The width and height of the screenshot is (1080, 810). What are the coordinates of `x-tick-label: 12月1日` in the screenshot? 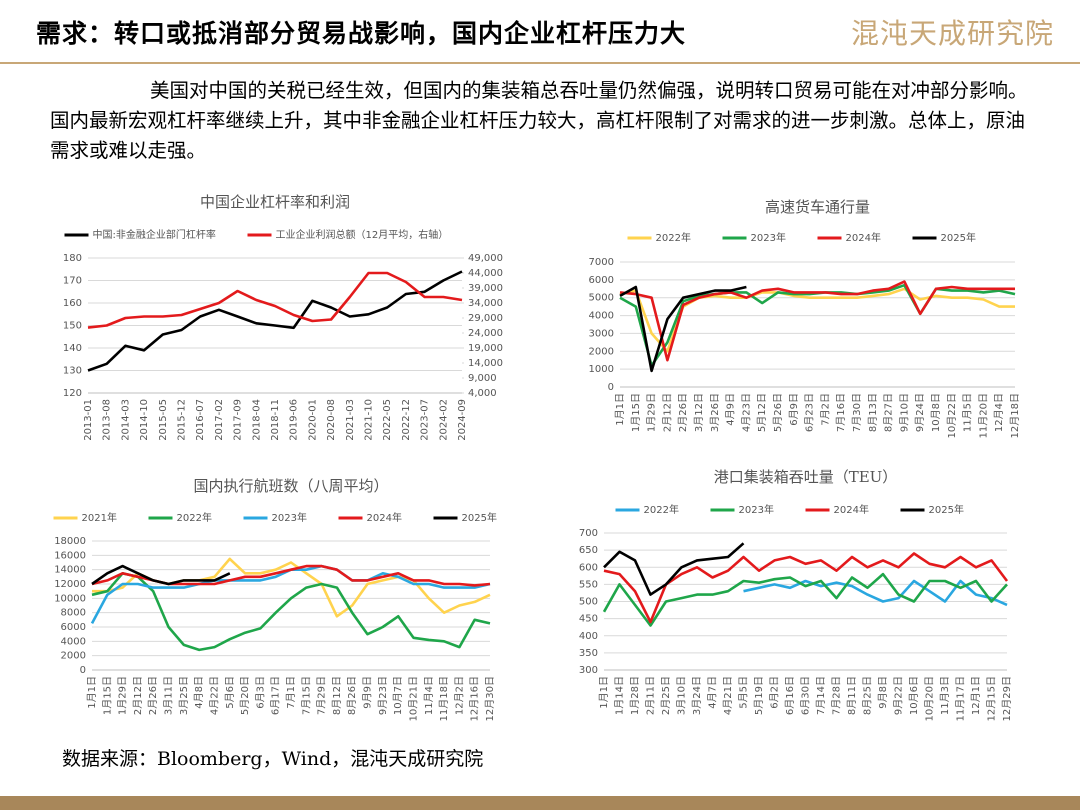 It's located at (976, 695).